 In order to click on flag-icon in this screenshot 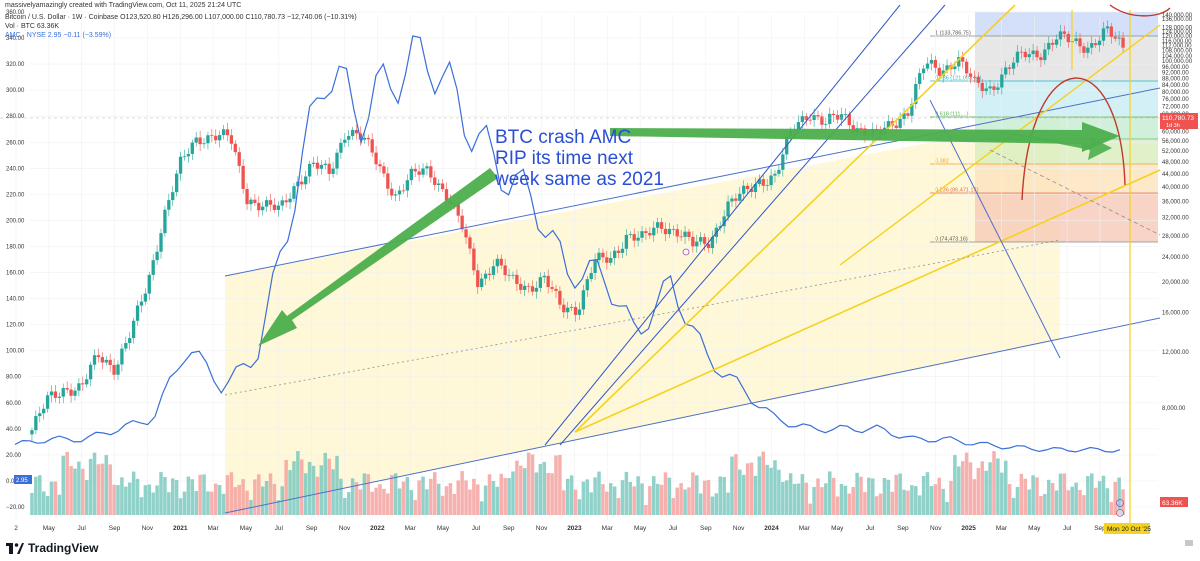, I will do `click(1120, 513)`.